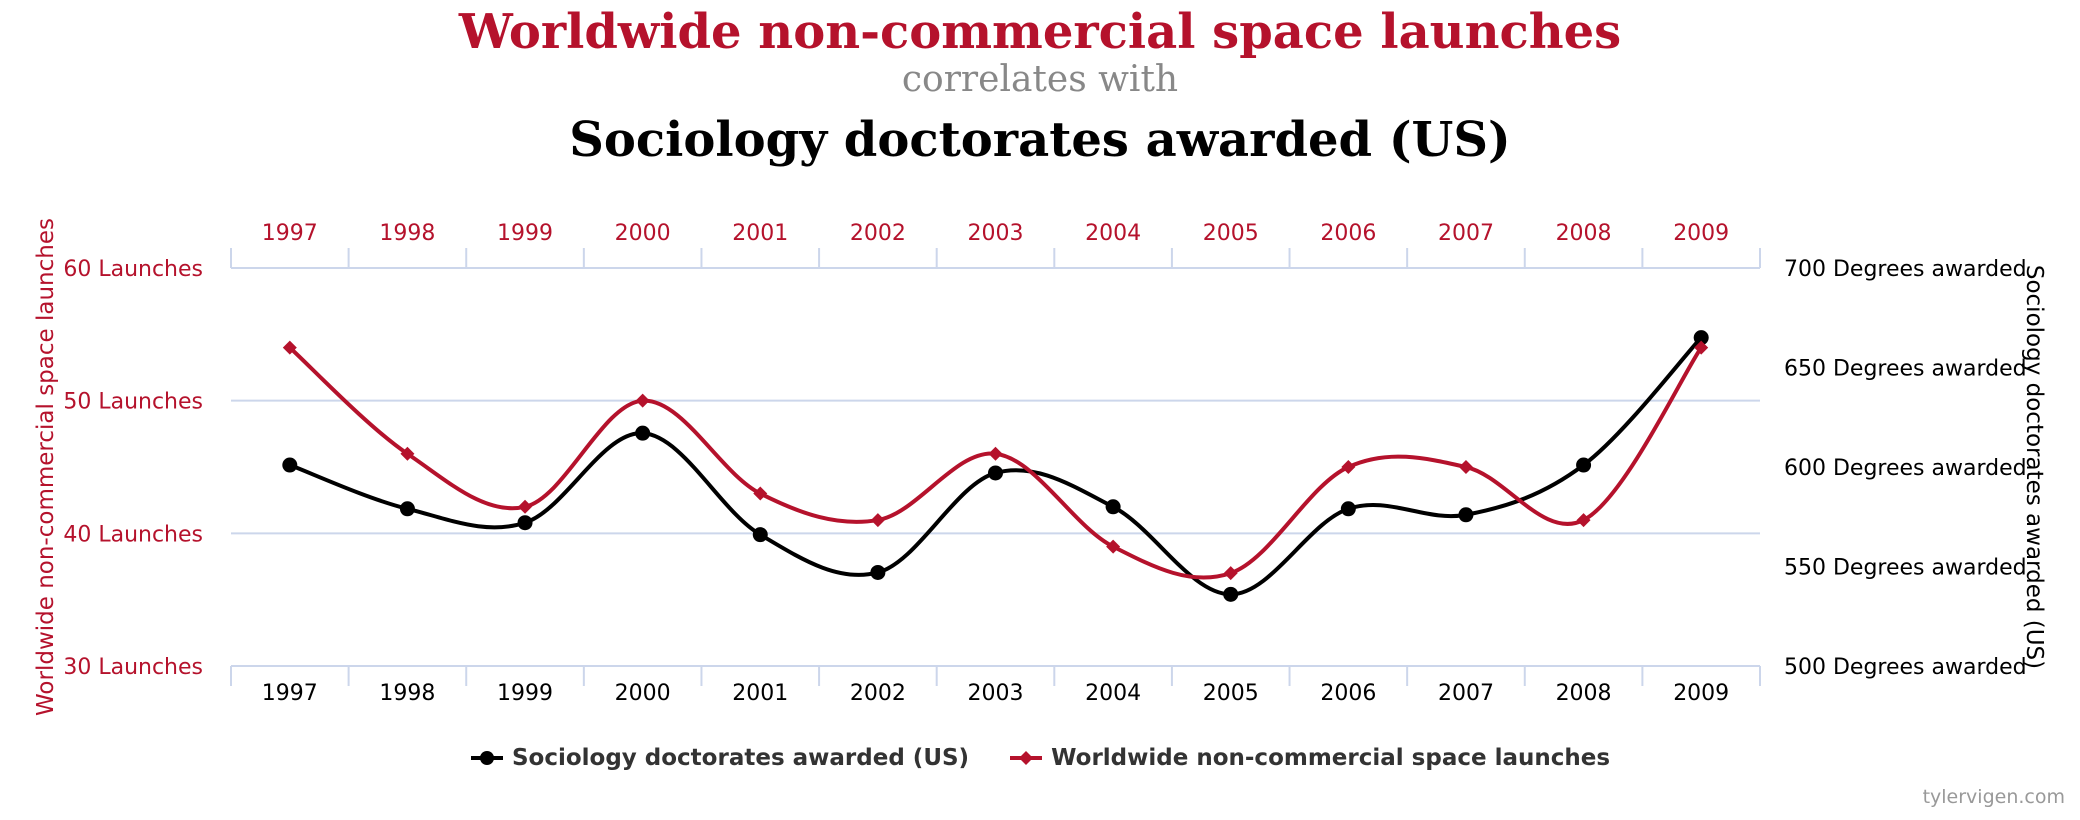 Image resolution: width=2080 pixels, height=820 pixels. Describe the element at coordinates (1466, 233) in the screenshot. I see `top-axis-label: 2007` at that location.